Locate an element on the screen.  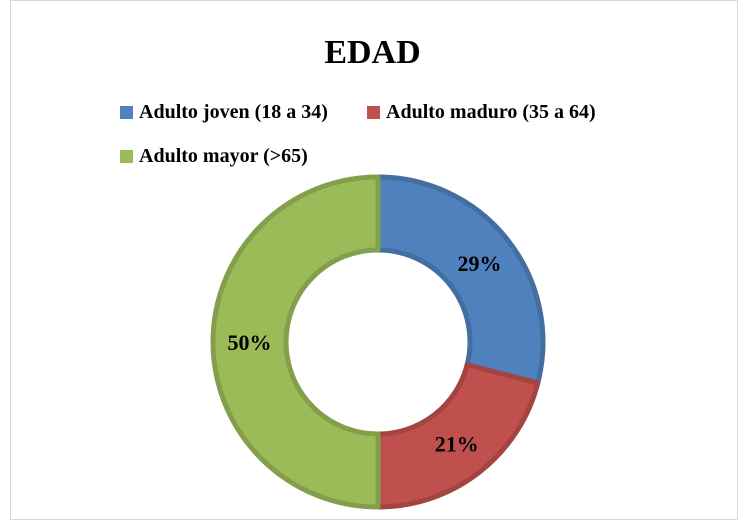
data-label-adulto-joven: 29% is located at coordinates (480, 263).